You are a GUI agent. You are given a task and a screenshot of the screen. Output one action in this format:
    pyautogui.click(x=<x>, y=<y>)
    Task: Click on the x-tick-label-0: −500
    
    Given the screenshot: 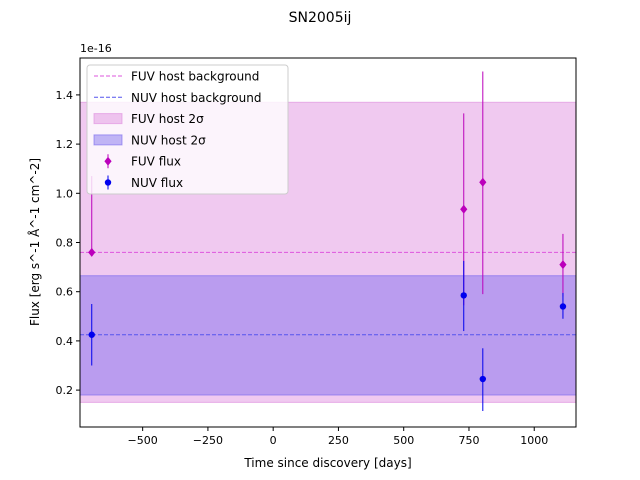 What is the action you would take?
    pyautogui.click(x=143, y=440)
    